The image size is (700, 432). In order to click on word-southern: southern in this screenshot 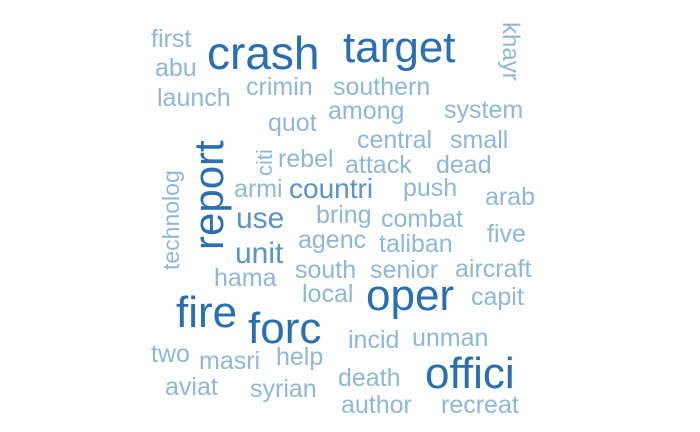, I will do `click(382, 87)`.